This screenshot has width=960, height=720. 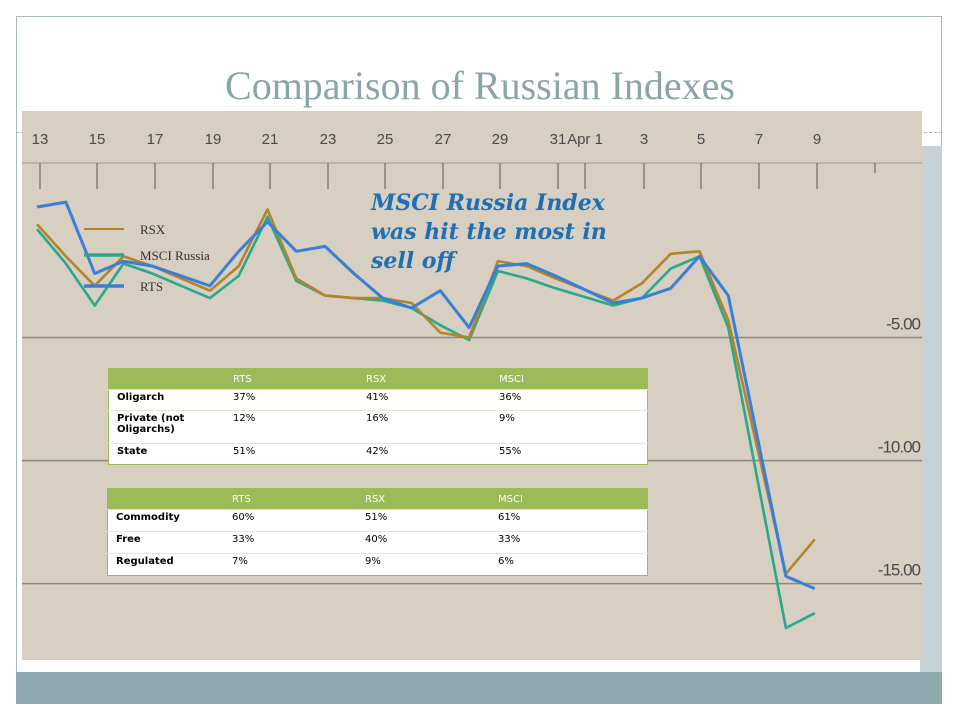 I want to click on ownership-header-row: RTS RSX MSCI, so click(x=378, y=379).